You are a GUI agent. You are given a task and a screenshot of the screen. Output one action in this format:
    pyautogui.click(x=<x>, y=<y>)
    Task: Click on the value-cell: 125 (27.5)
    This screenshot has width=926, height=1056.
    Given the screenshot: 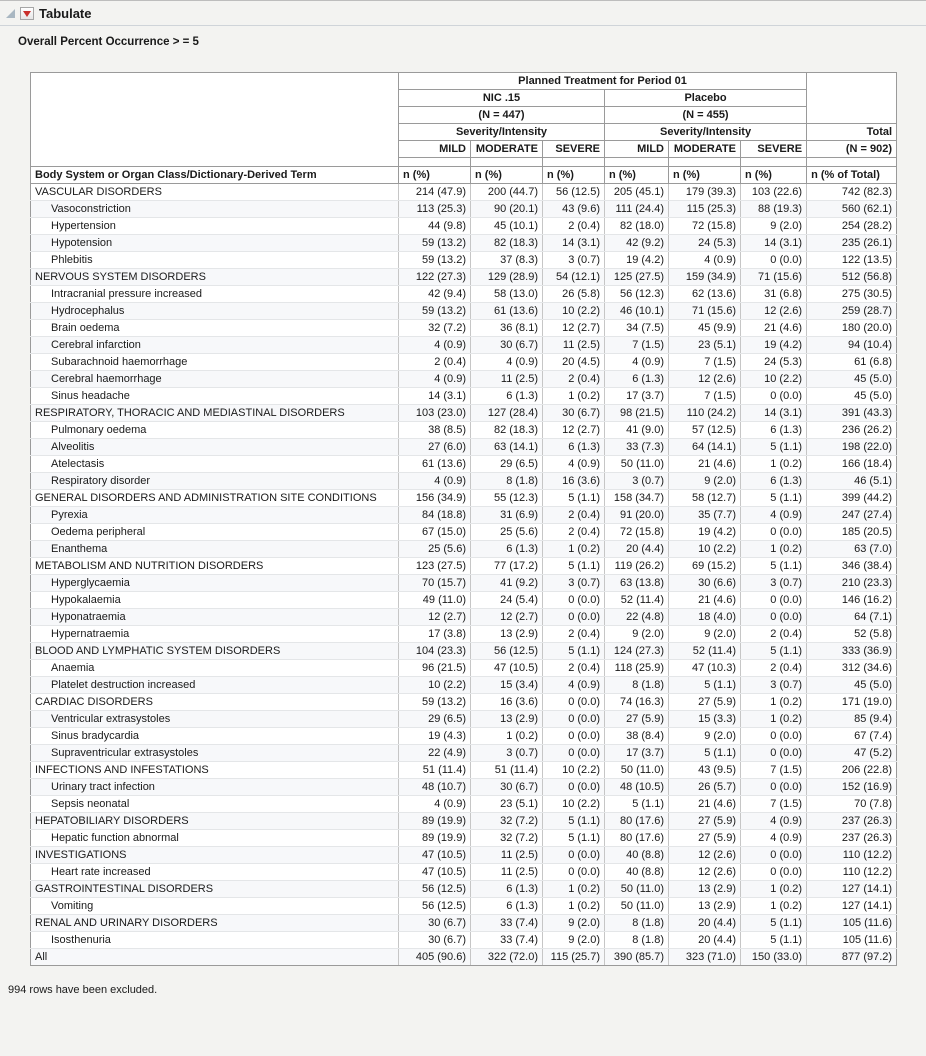 What is the action you would take?
    pyautogui.click(x=636, y=277)
    